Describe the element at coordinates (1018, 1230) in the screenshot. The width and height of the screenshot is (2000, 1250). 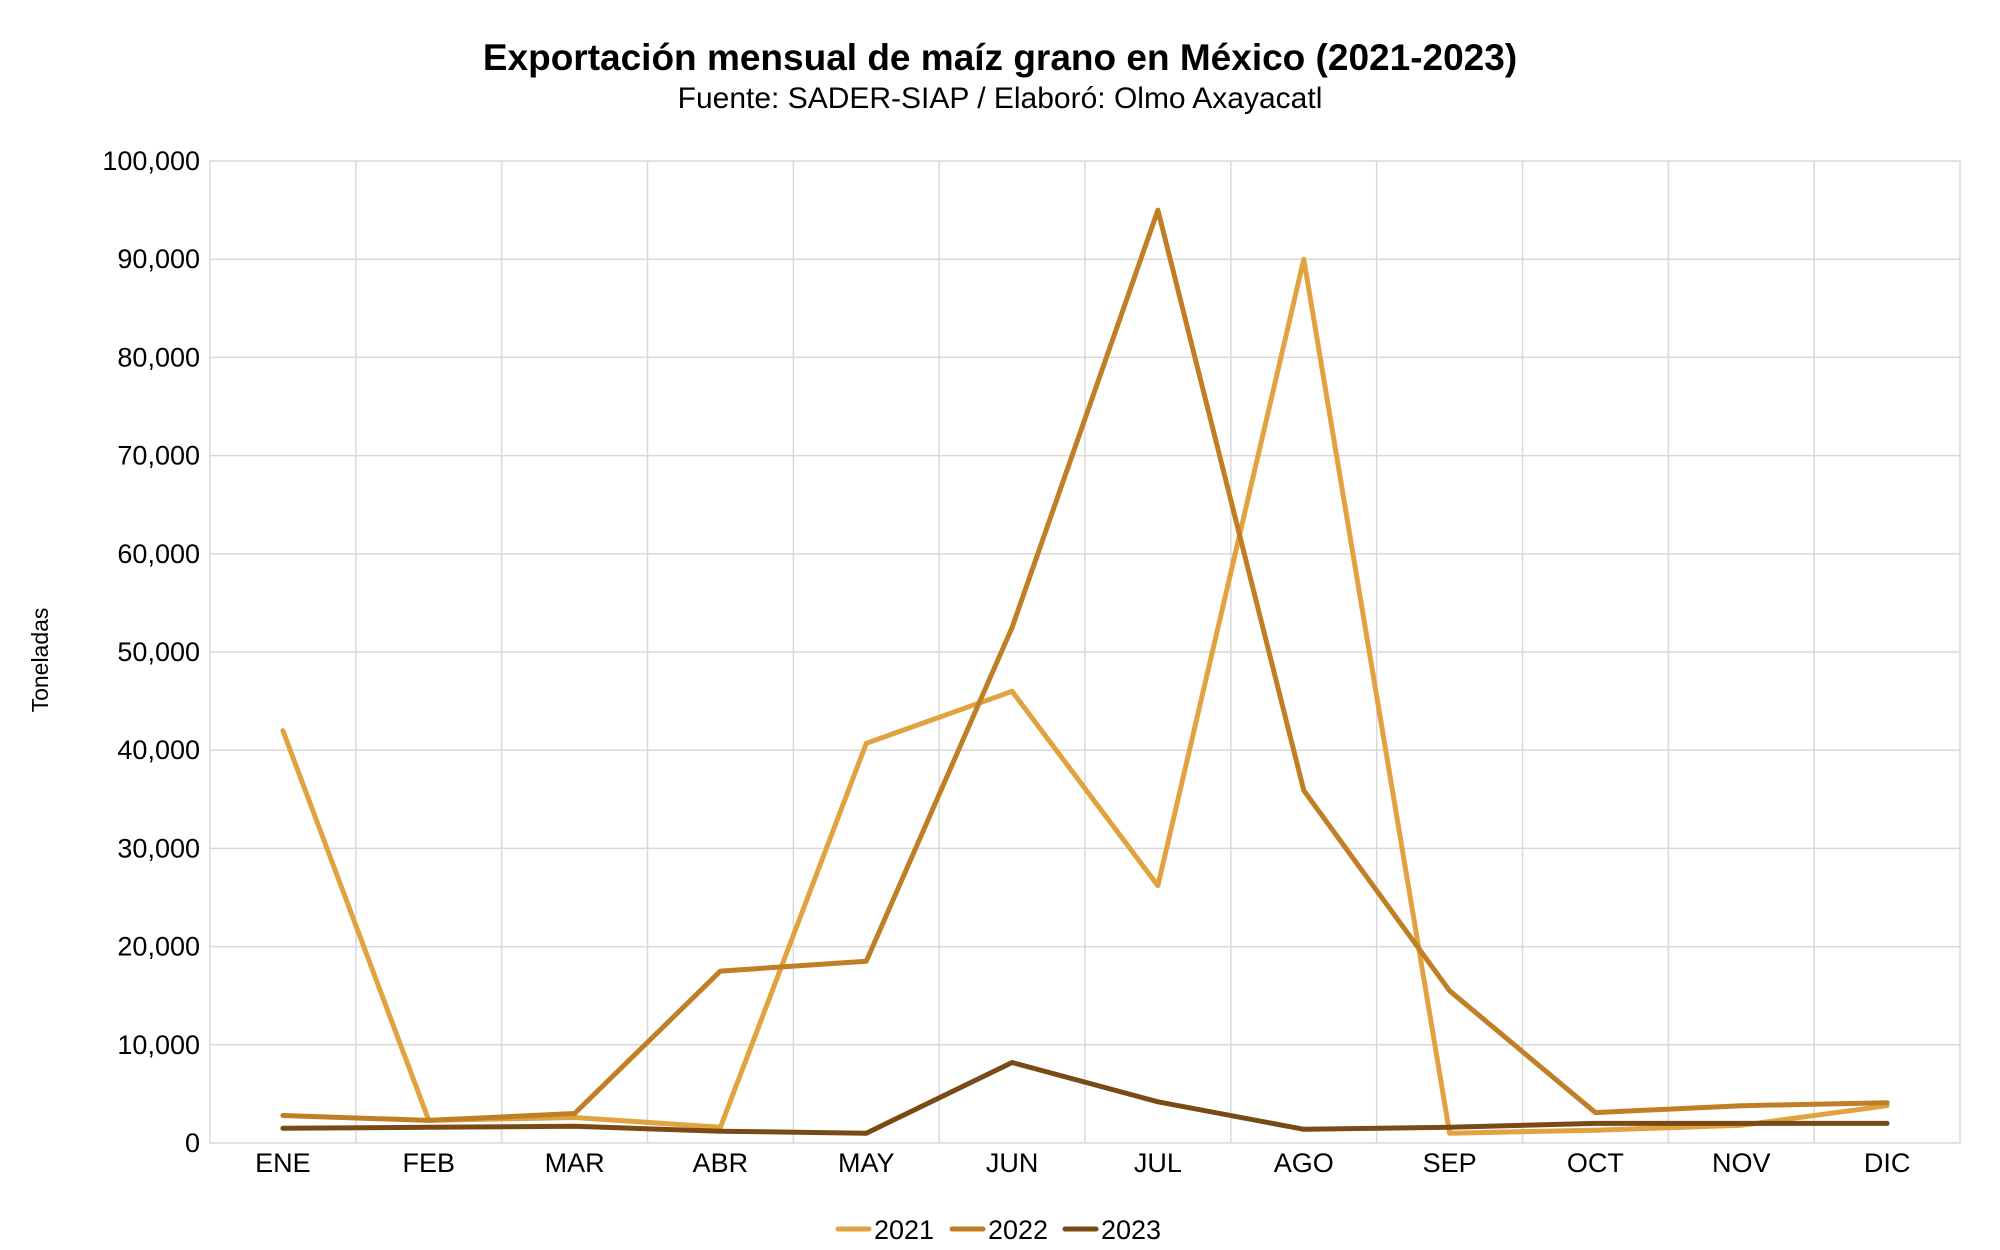
I see `legend-label: 2022` at that location.